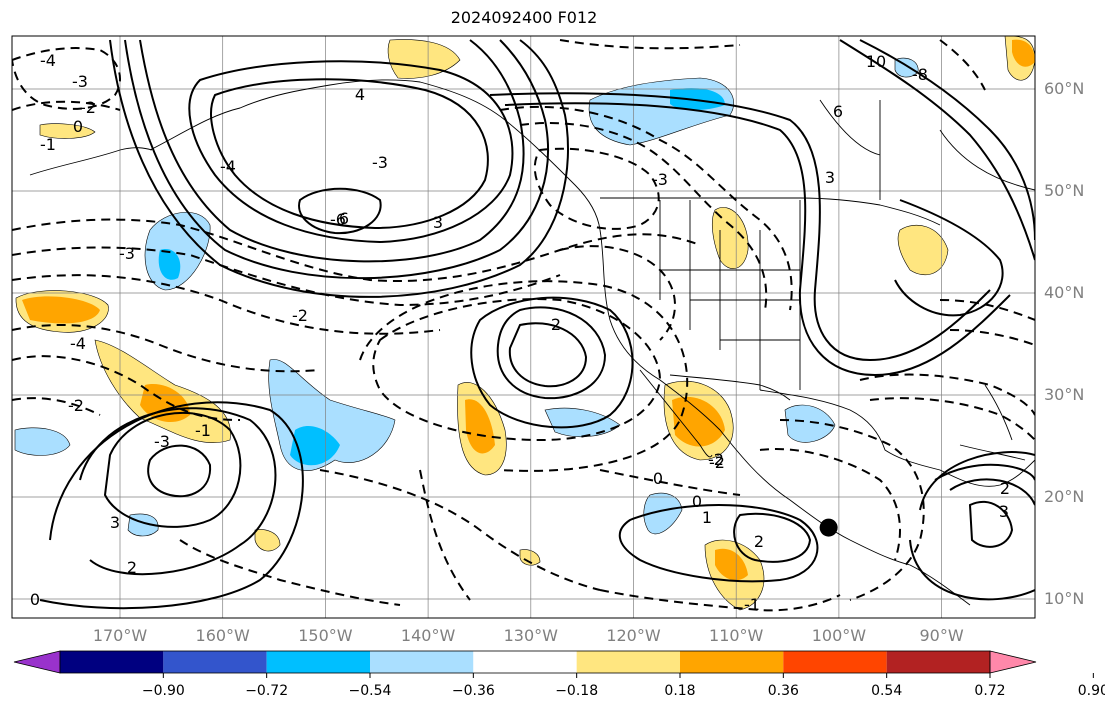 This screenshot has height=712, width=1105. I want to click on east-provinces, so click(927, 149).